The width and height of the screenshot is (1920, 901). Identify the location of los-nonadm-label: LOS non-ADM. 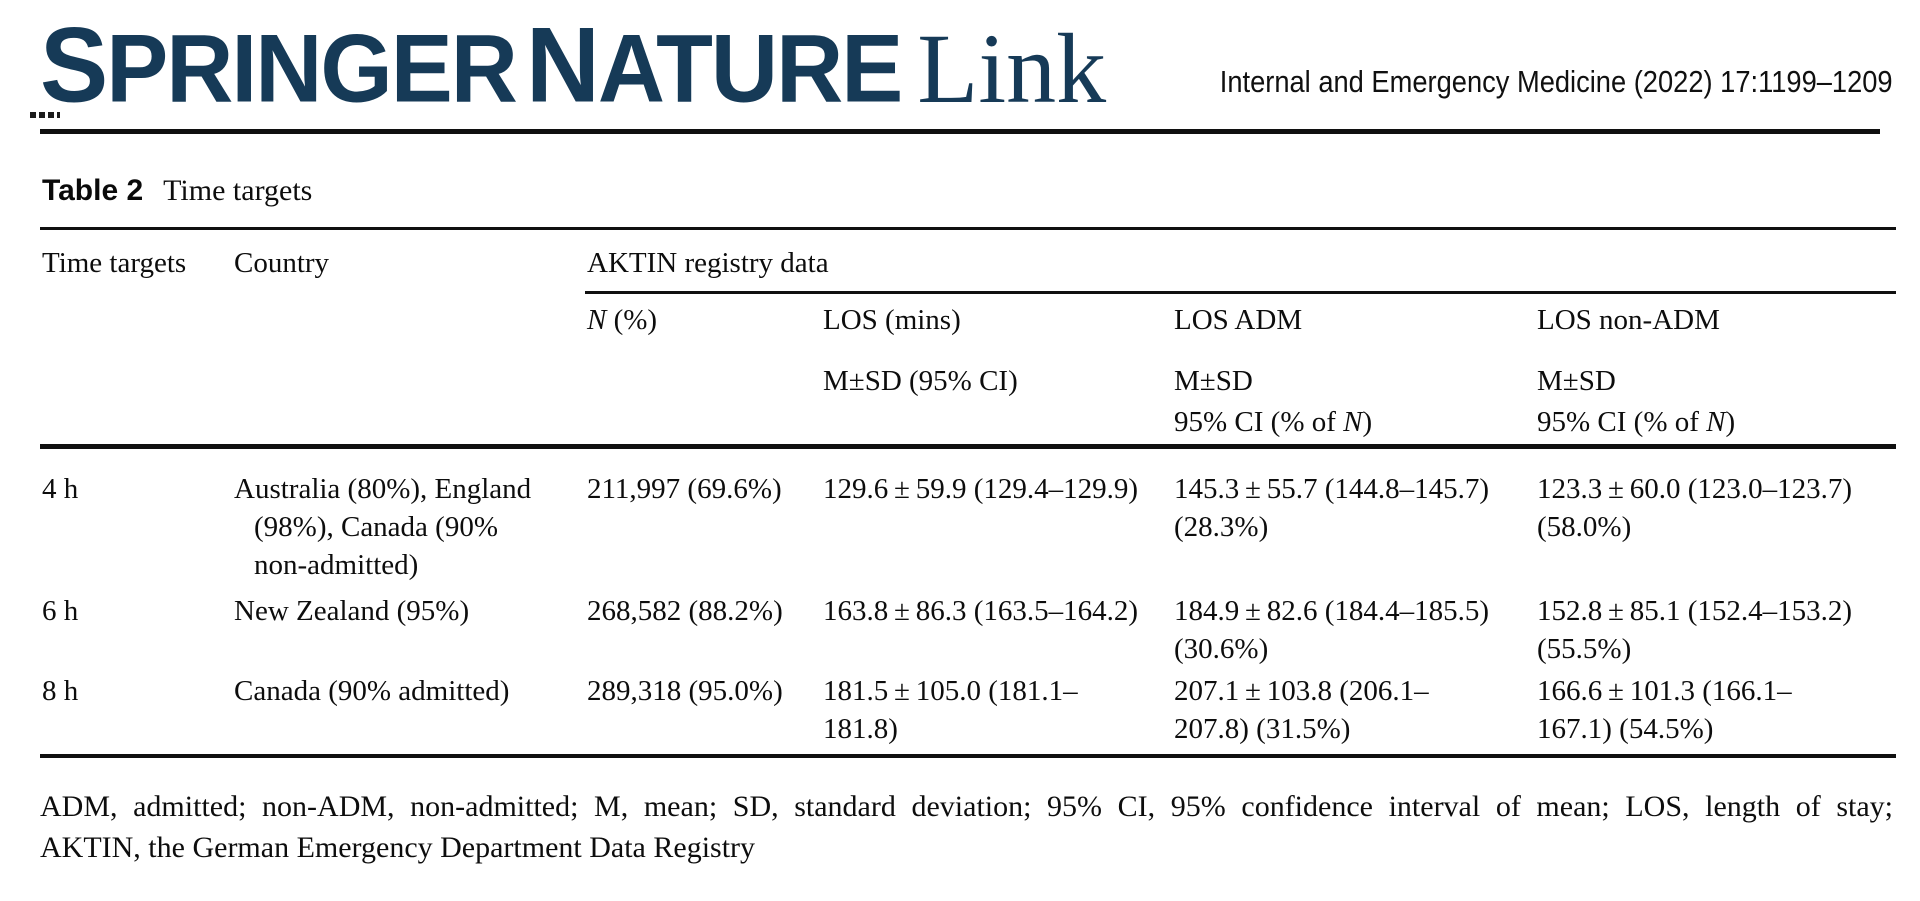
(1628, 320).